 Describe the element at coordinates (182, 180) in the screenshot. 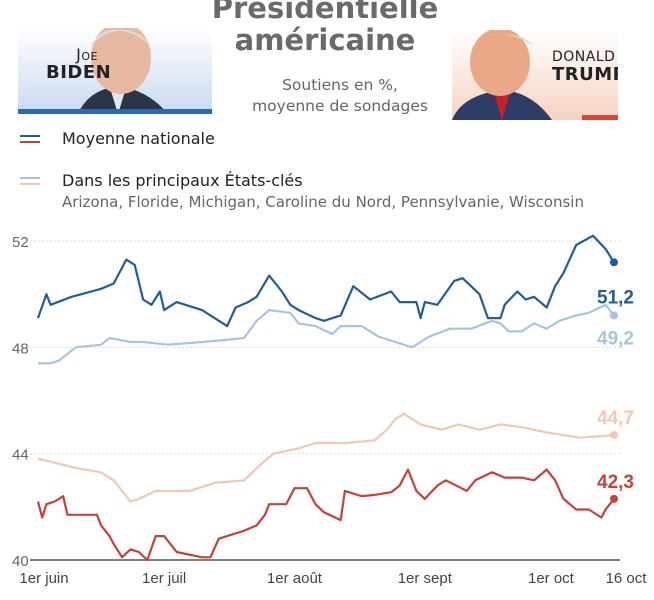

I see `legend-states: Dans les principaux États-clés` at that location.